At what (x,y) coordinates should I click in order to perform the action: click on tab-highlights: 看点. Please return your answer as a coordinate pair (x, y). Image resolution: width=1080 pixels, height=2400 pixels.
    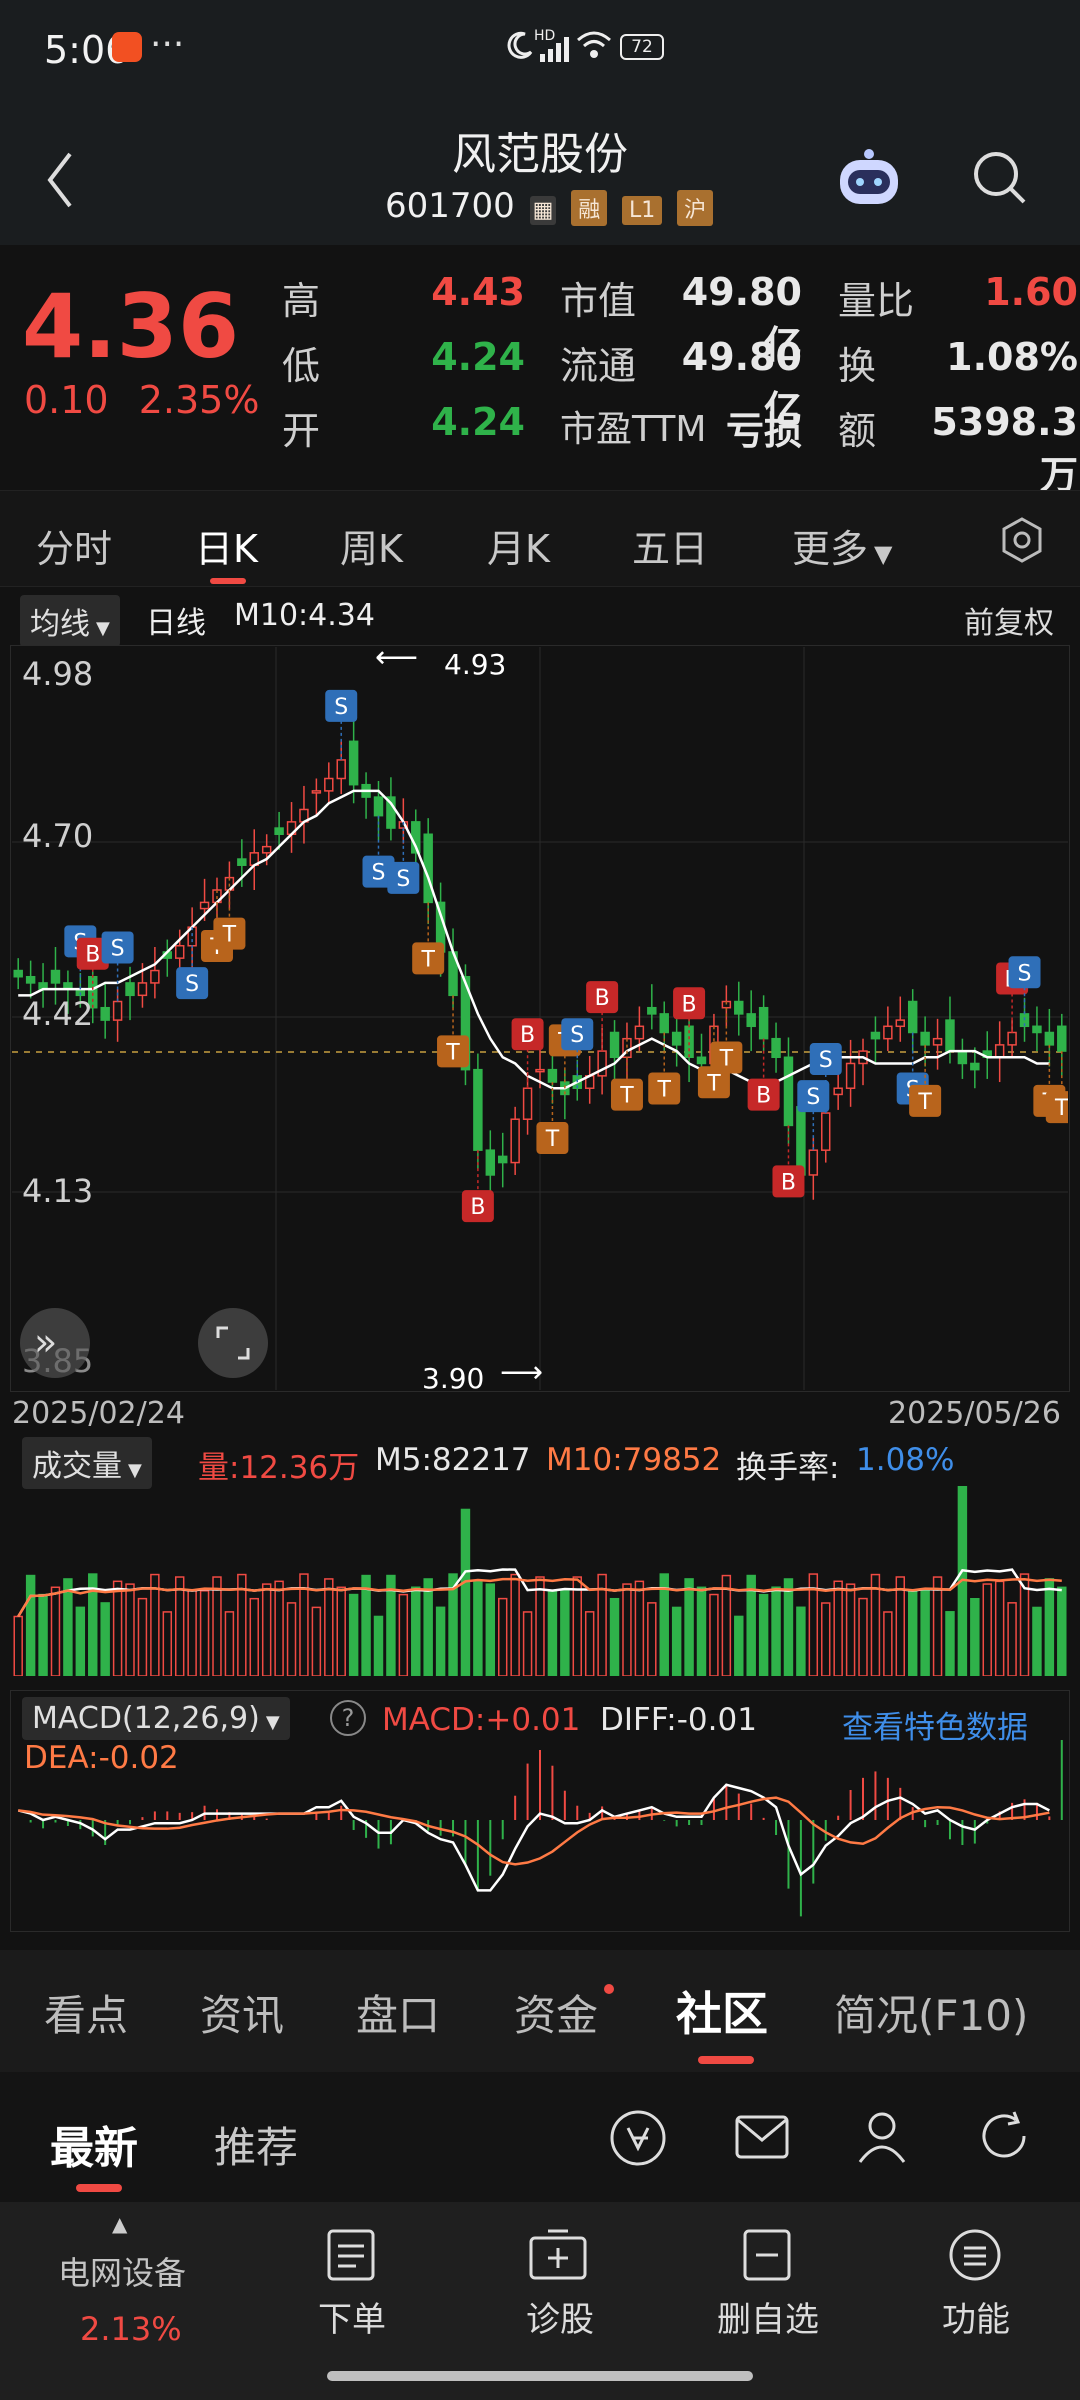
    Looking at the image, I should click on (86, 2015).